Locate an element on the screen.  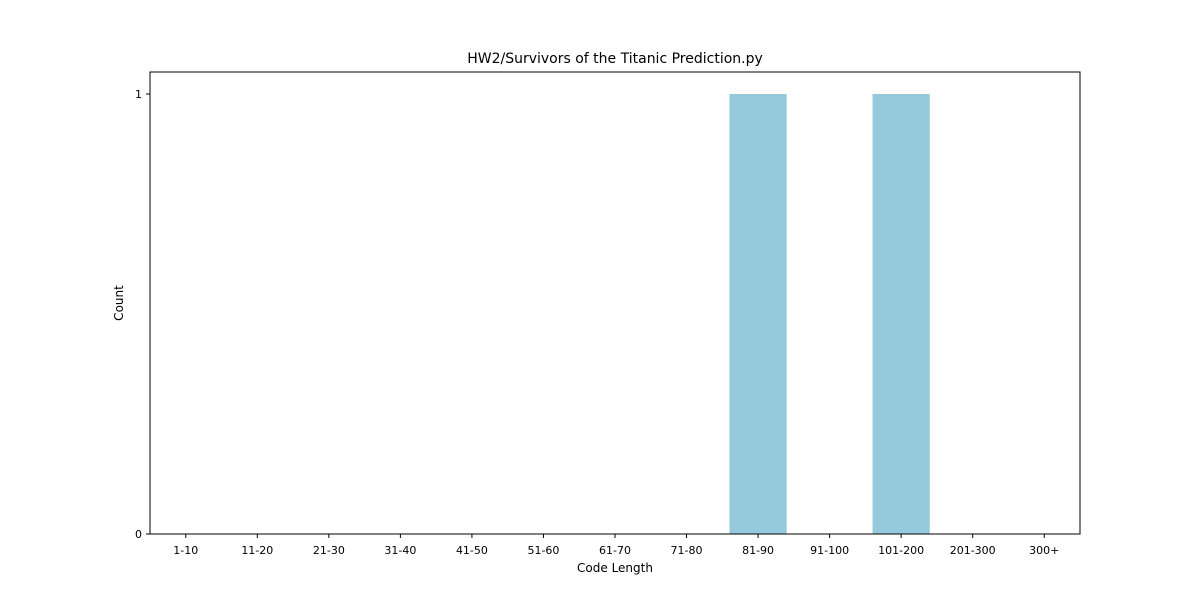
x-tick-label: 201-300 is located at coordinates (973, 550).